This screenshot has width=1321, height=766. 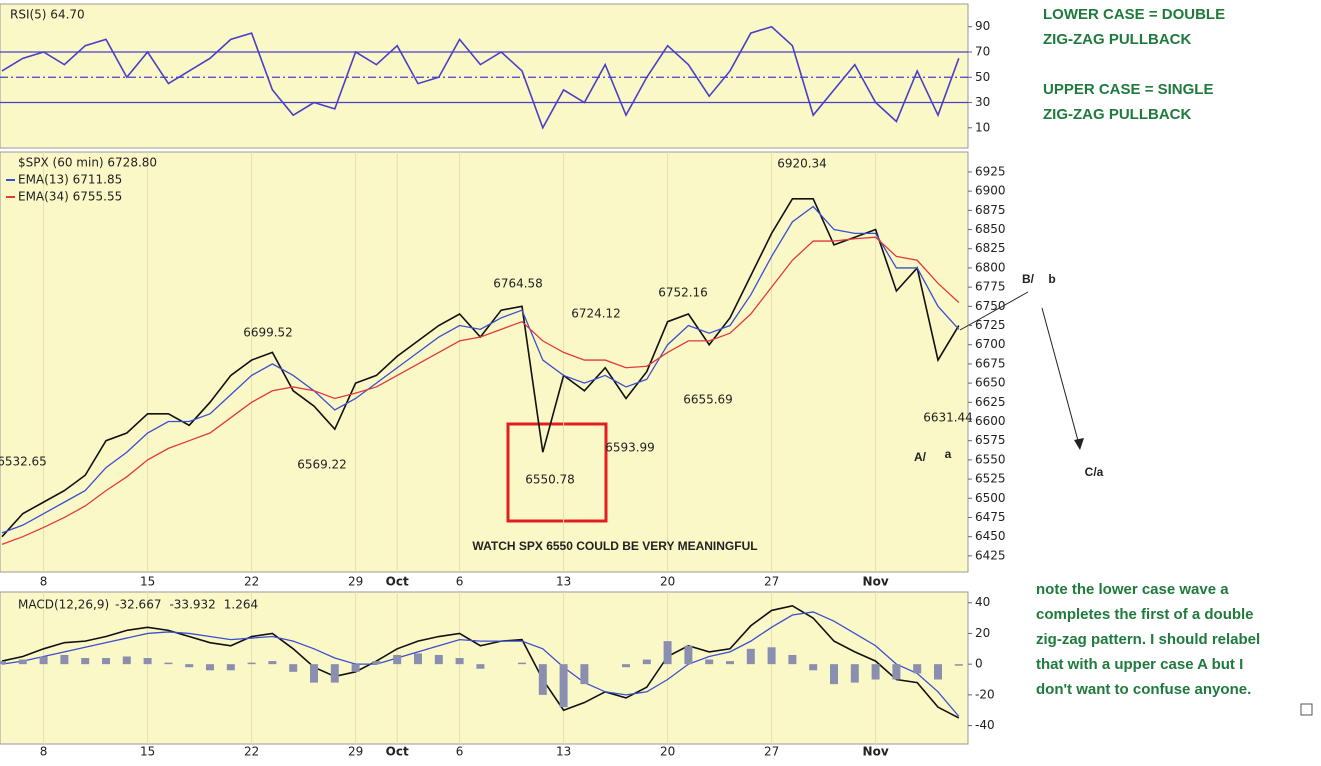 I want to click on y-tick-label: 6775, so click(x=990, y=287).